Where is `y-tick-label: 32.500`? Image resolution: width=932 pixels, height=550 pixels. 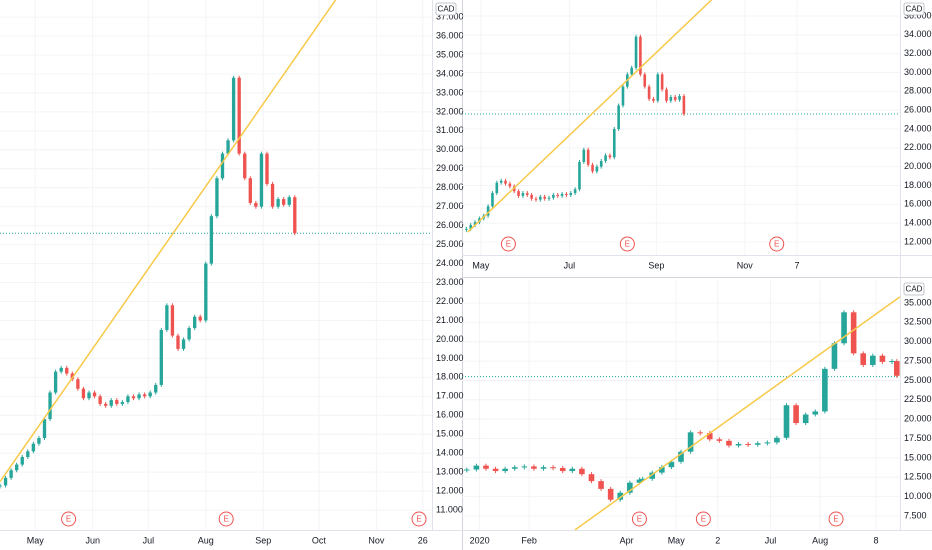
y-tick-label: 32.500 is located at coordinates (918, 322).